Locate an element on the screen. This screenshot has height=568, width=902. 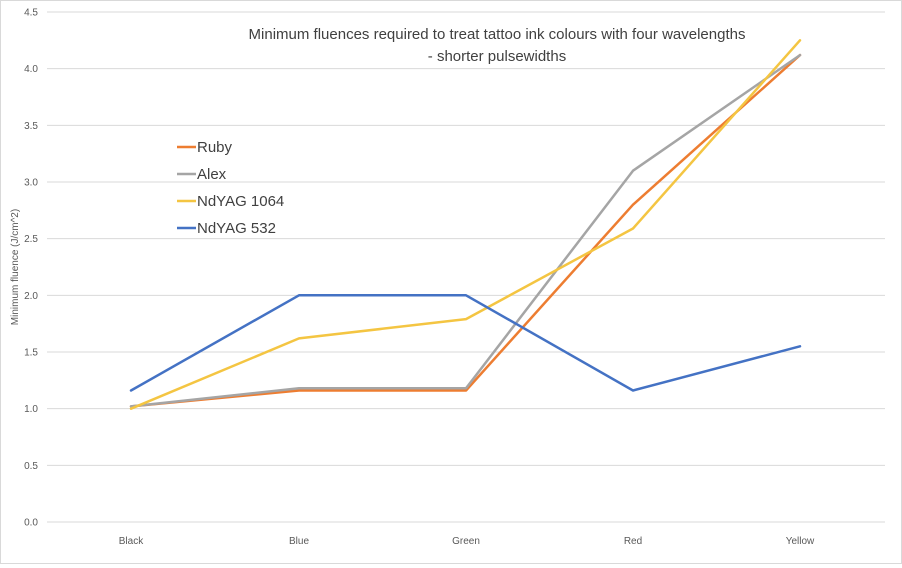
y-tick-label: 3.5 is located at coordinates (31, 126).